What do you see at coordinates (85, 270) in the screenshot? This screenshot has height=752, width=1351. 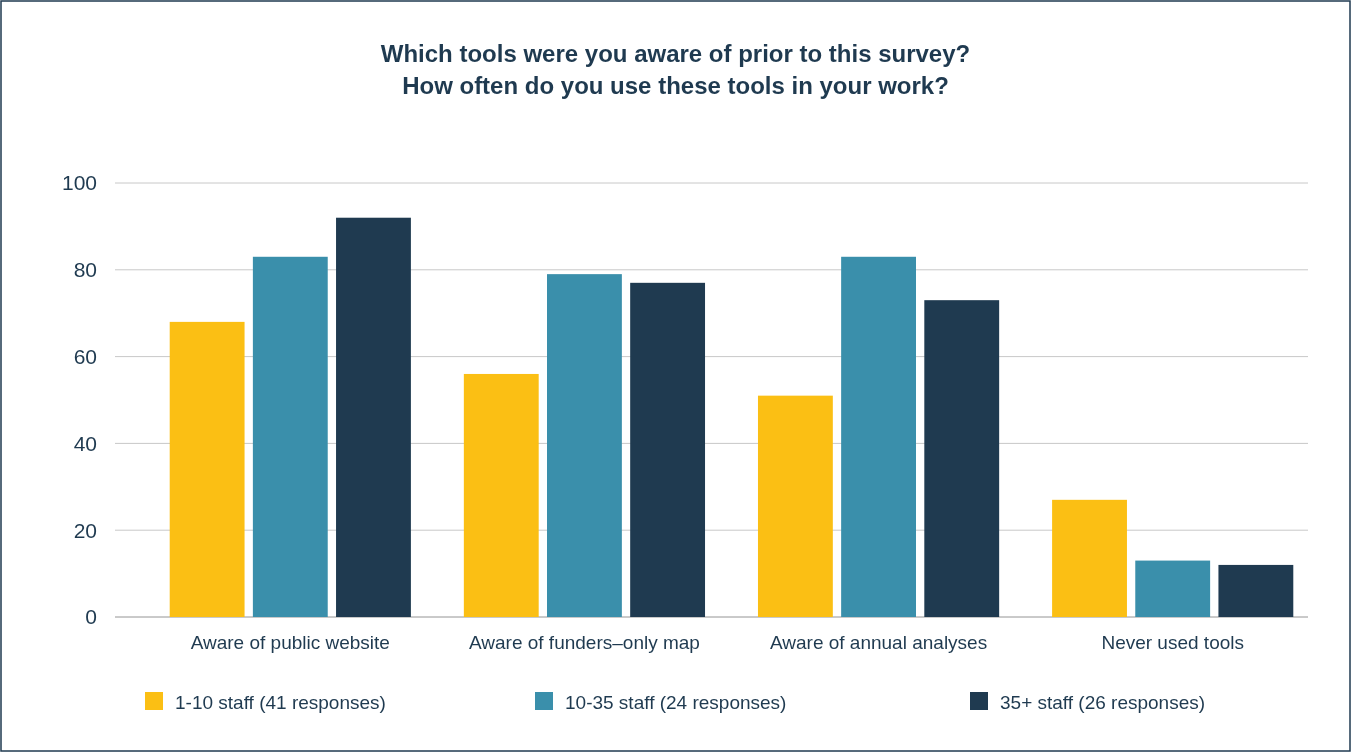 I see `y-tick-label: 80` at bounding box center [85, 270].